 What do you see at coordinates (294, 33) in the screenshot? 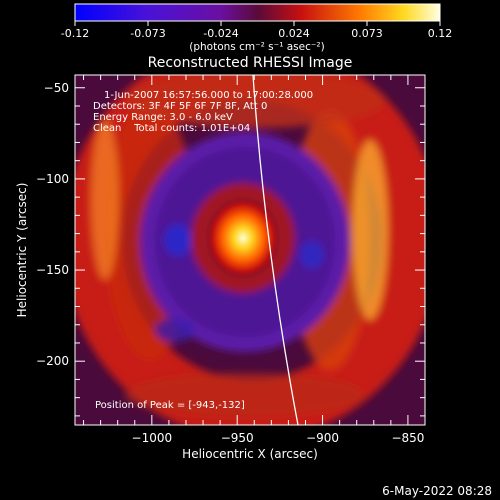
I see `colorbar-tick-label: 0.024` at bounding box center [294, 33].